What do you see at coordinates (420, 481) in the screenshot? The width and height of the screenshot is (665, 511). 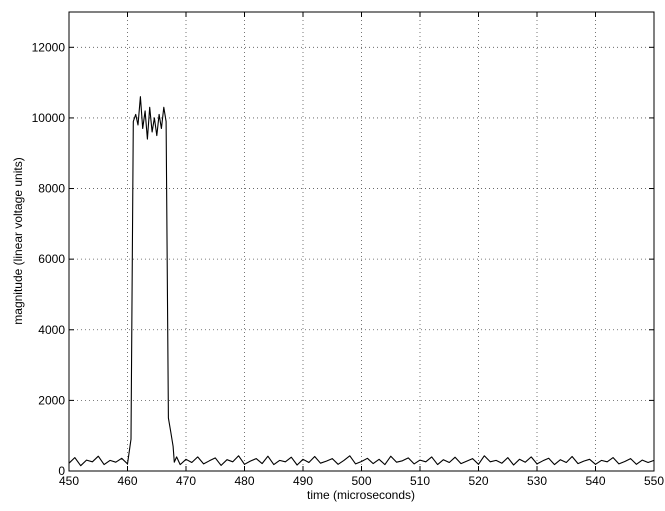 I see `x-tick-label: 510` at bounding box center [420, 481].